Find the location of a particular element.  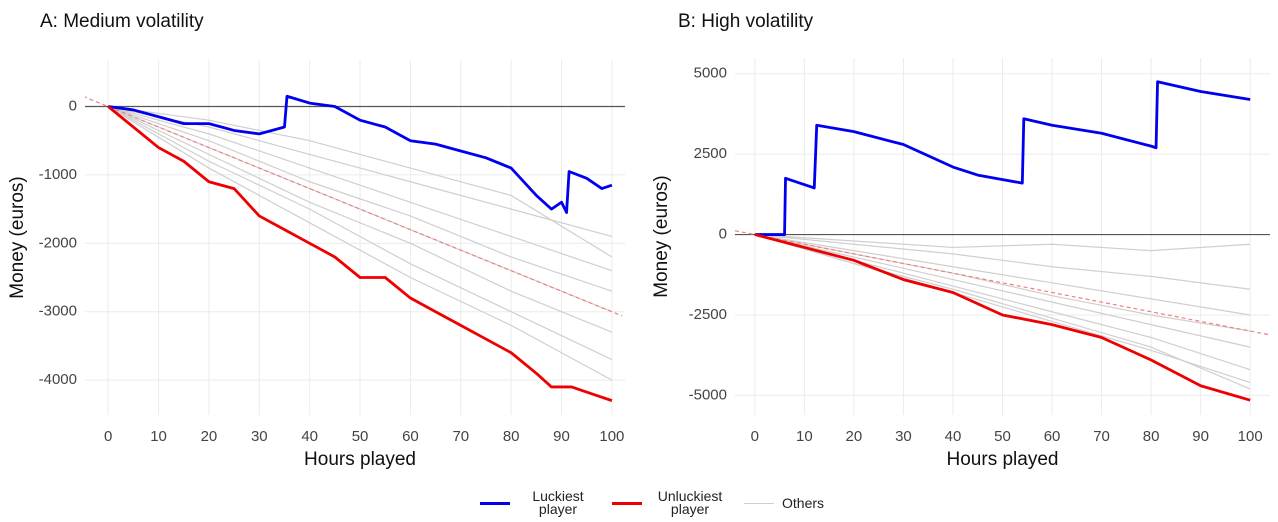

legend-label: Luckiest player is located at coordinates (558, 502).